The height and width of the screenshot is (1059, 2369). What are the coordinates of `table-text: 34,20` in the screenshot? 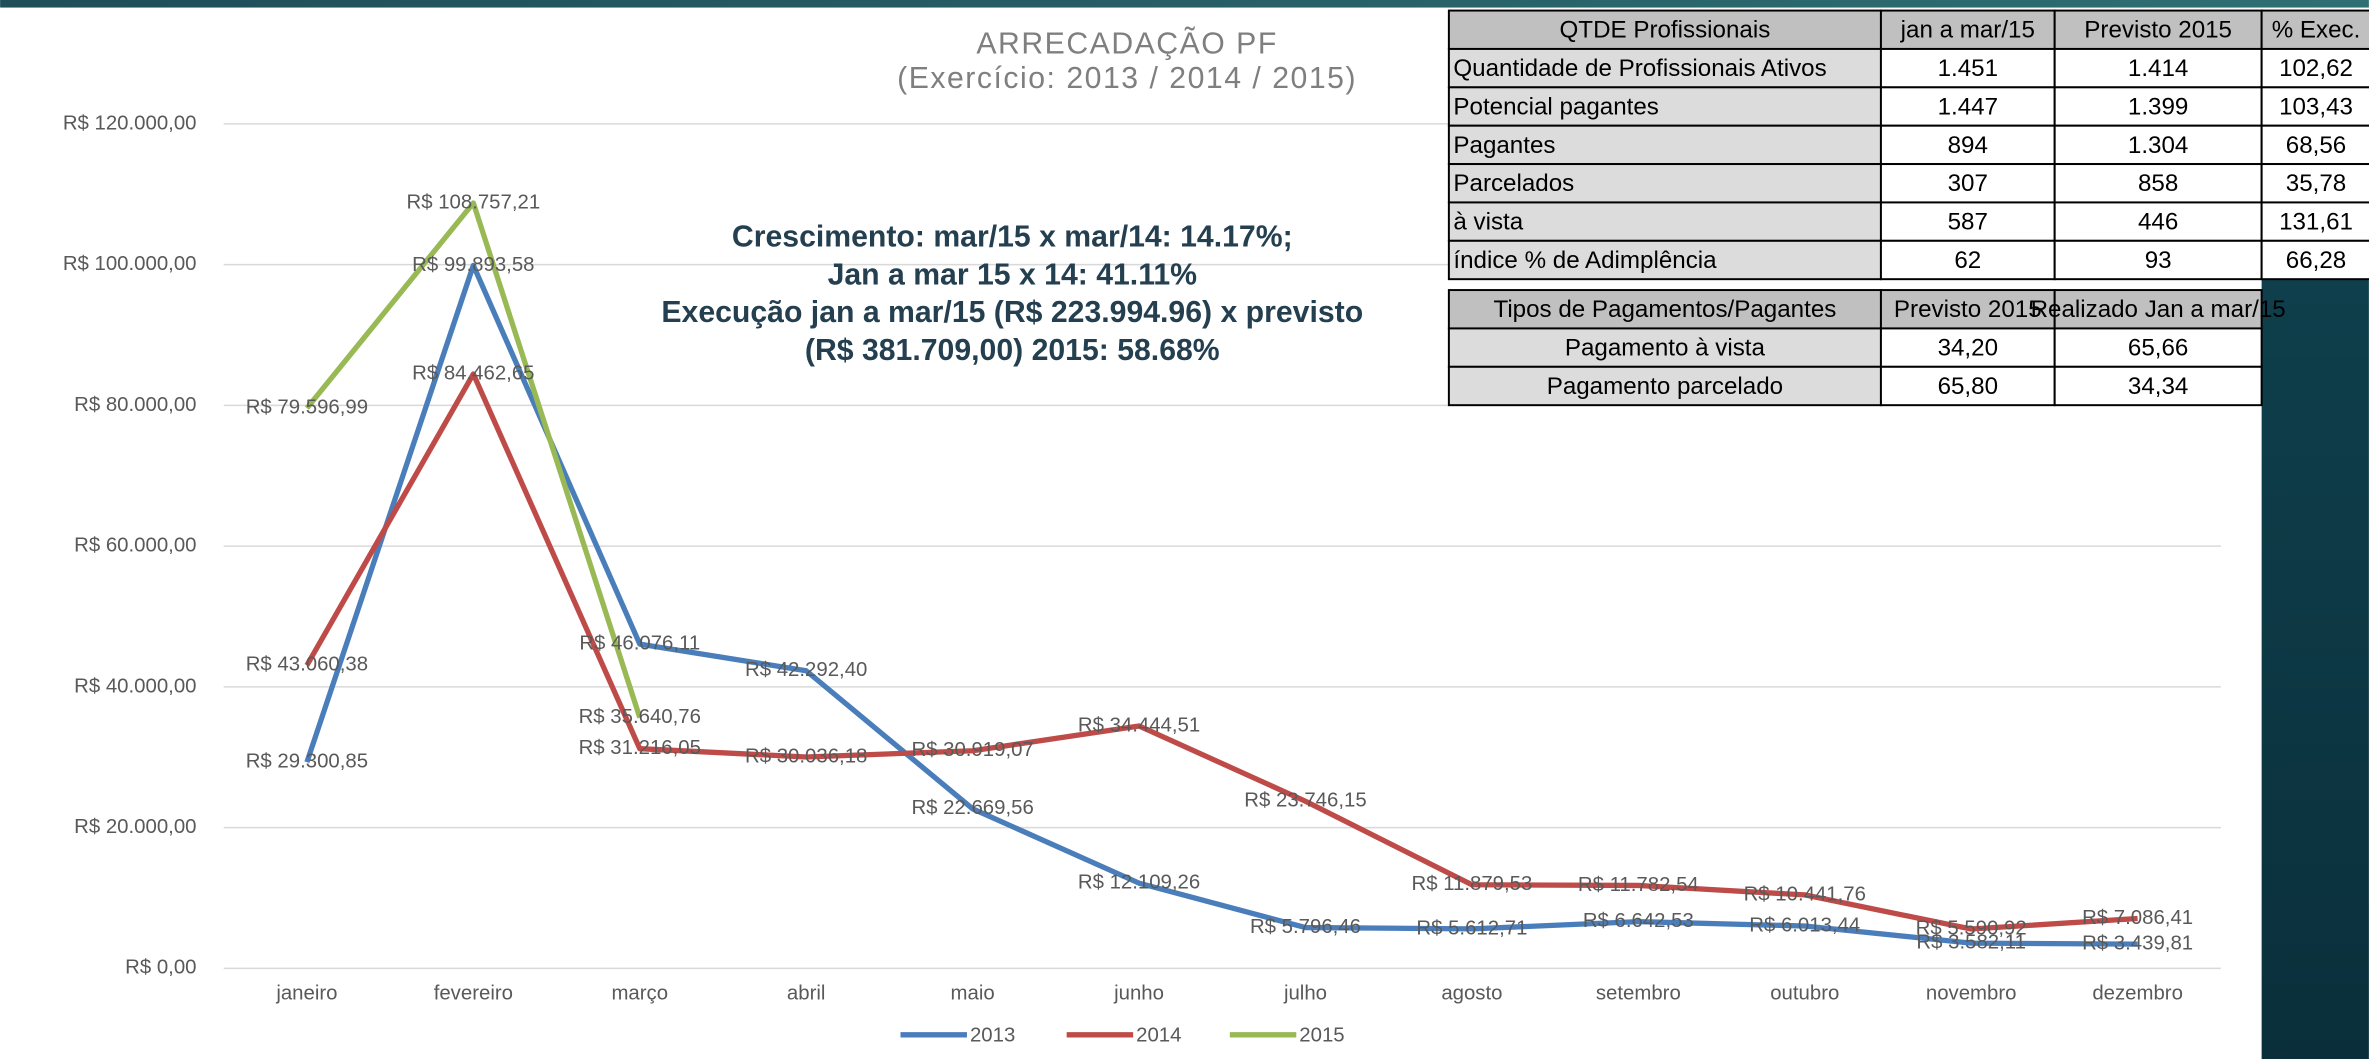 It's located at (1968, 348).